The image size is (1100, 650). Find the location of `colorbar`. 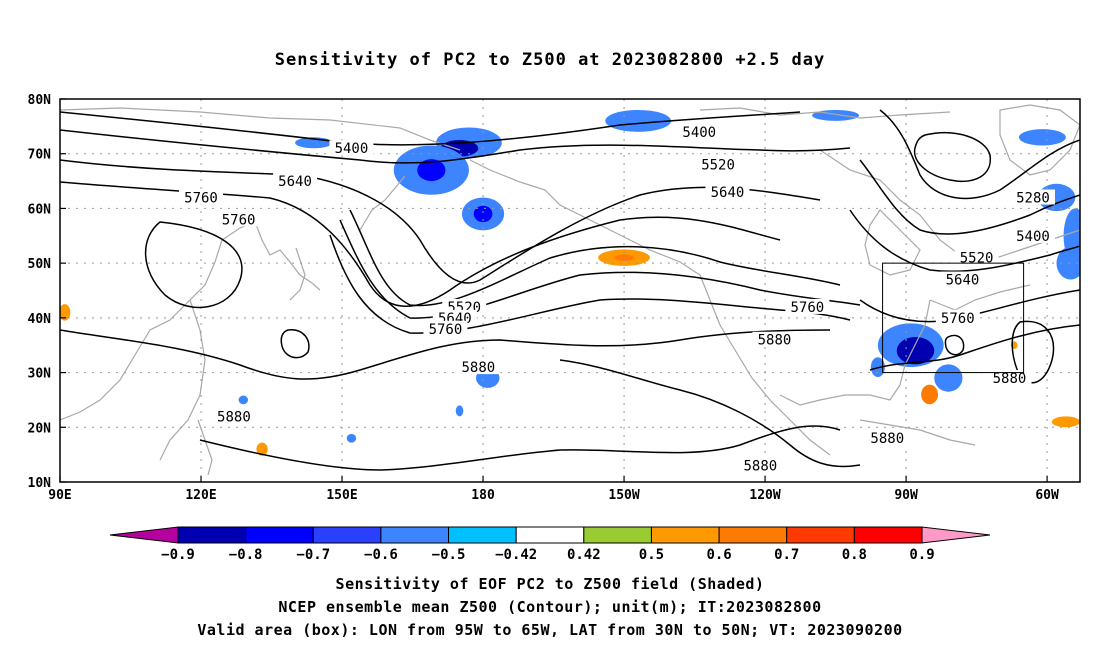

colorbar is located at coordinates (550, 535).